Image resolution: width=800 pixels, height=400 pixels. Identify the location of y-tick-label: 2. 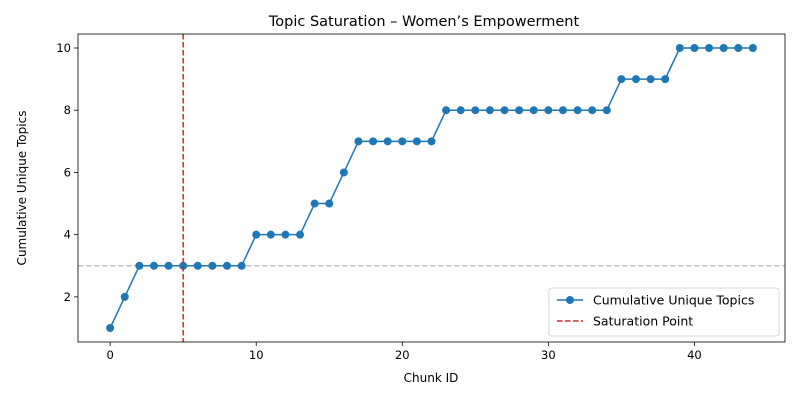
(67, 297).